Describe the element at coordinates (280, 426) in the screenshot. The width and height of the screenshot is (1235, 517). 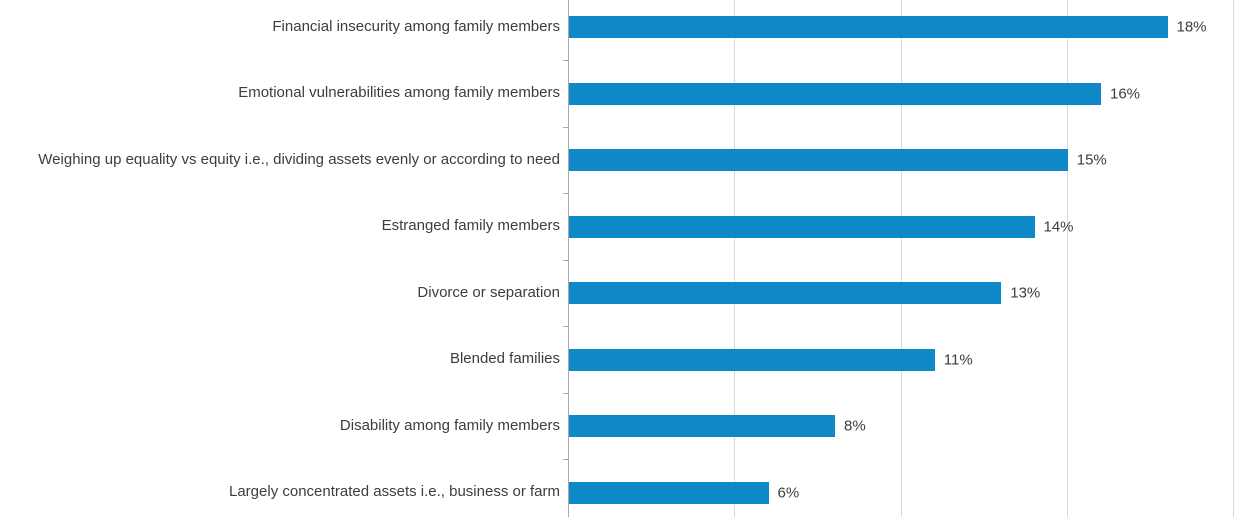
I see `category-label: Disability among family members` at that location.